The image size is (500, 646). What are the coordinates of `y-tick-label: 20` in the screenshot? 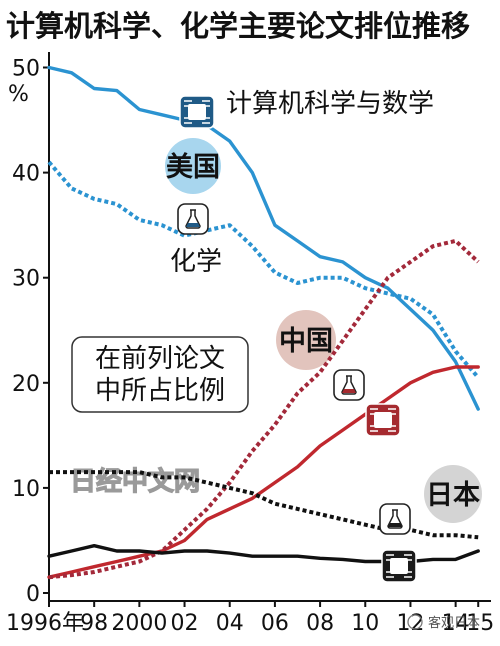 It's located at (26, 384).